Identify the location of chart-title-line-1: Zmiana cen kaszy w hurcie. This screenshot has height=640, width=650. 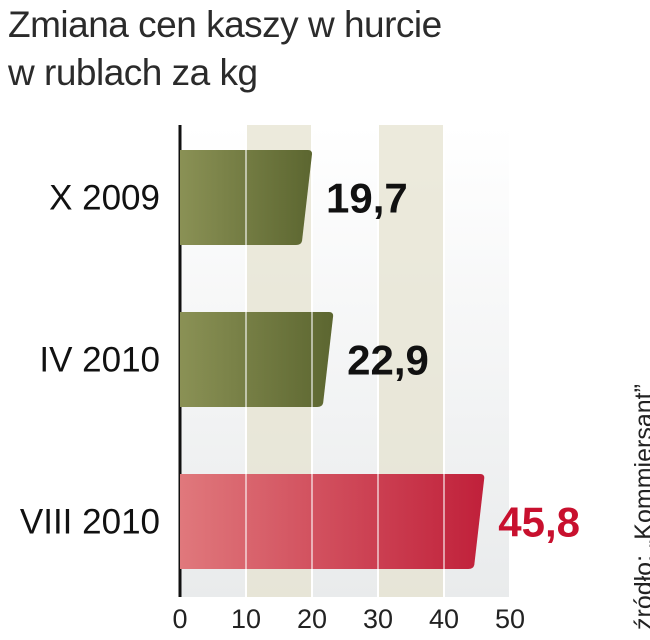
(225, 24).